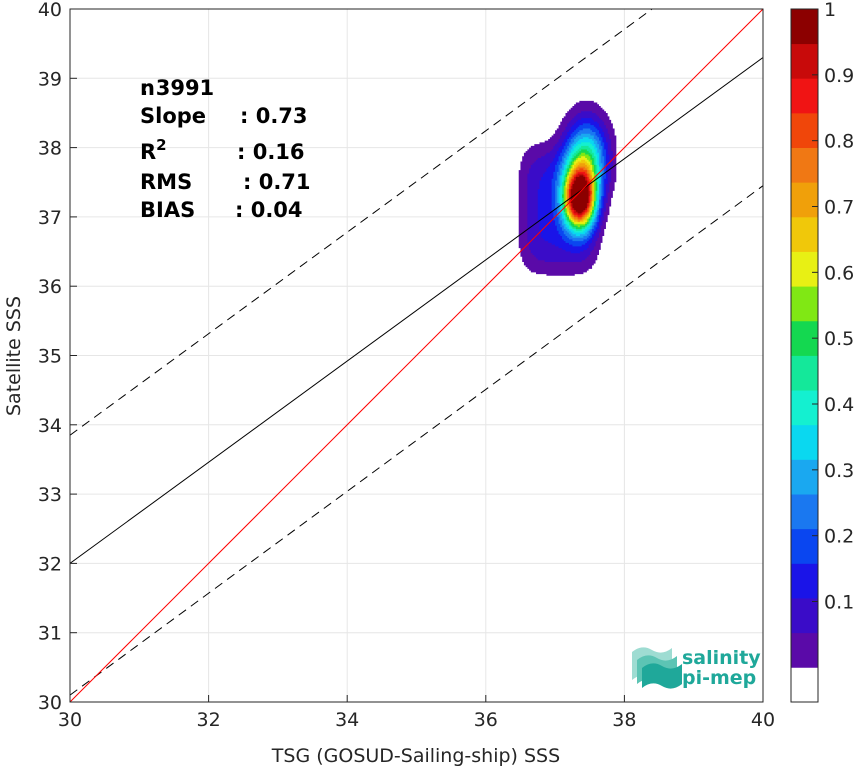 The image size is (858, 768). Describe the element at coordinates (50, 426) in the screenshot. I see `y-tick-label: 34` at that location.